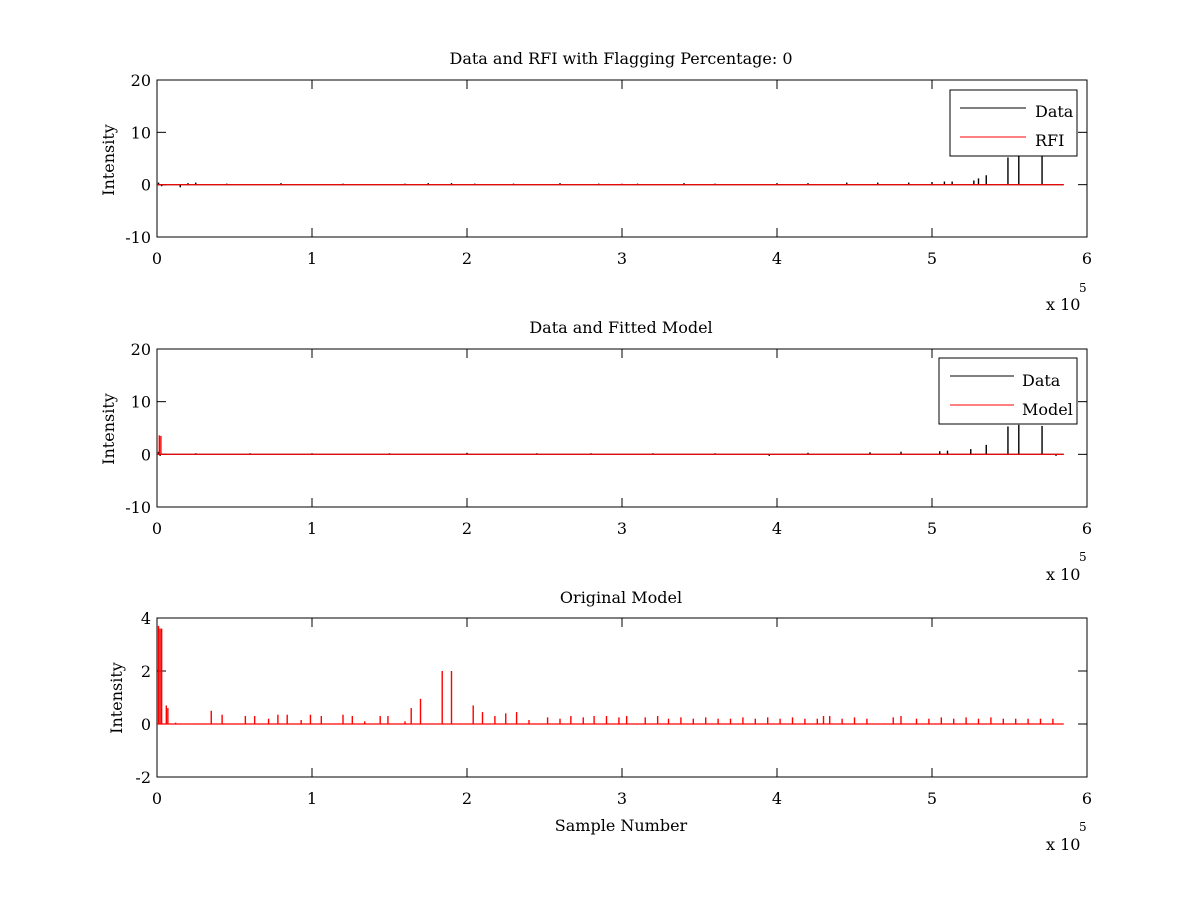  Describe the element at coordinates (116, 698) in the screenshot. I see `subplot-3-ylabel: Intensity` at that location.